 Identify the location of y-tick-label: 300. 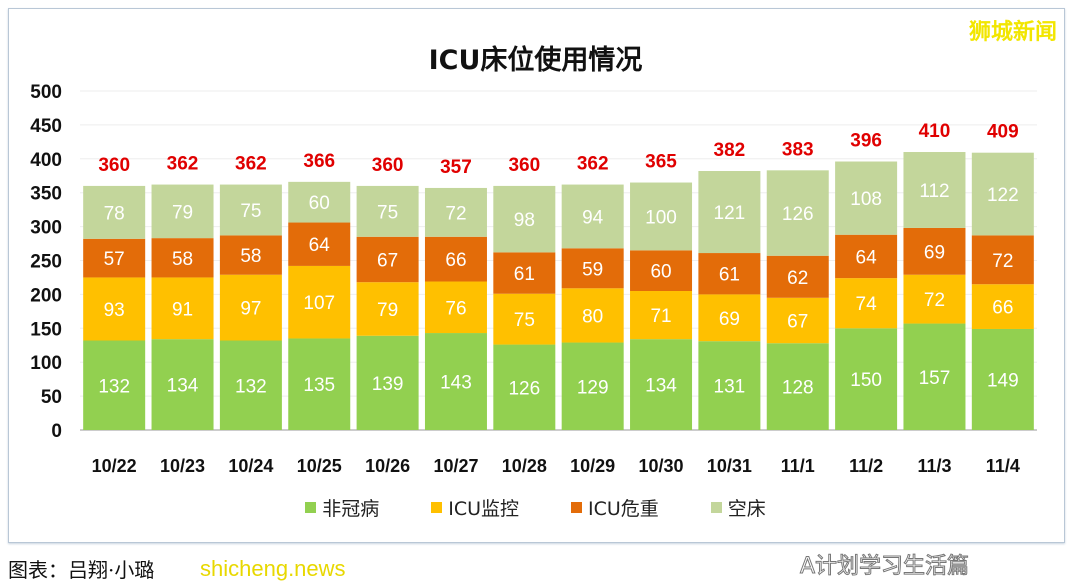
(46, 228).